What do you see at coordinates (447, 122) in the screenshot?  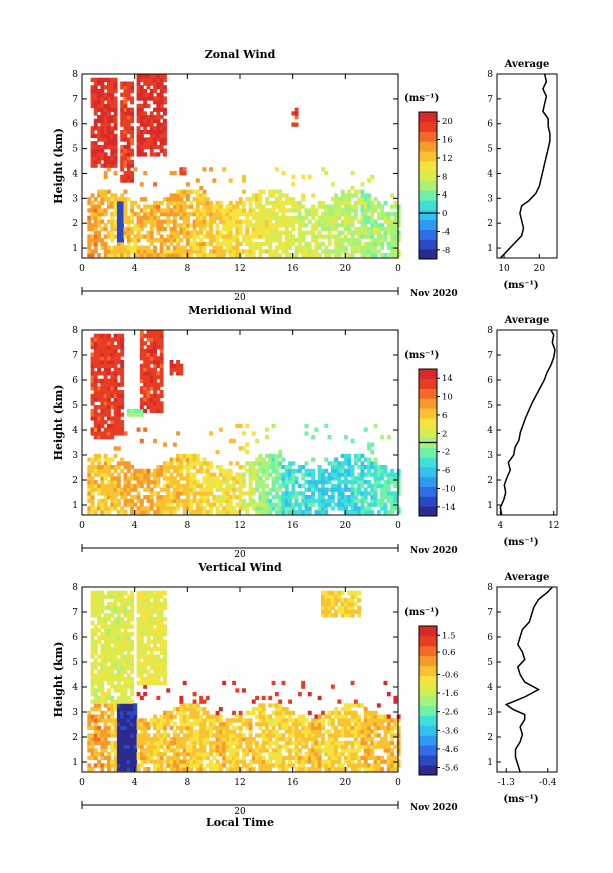 I see `colorbar-tick-label: 20` at bounding box center [447, 122].